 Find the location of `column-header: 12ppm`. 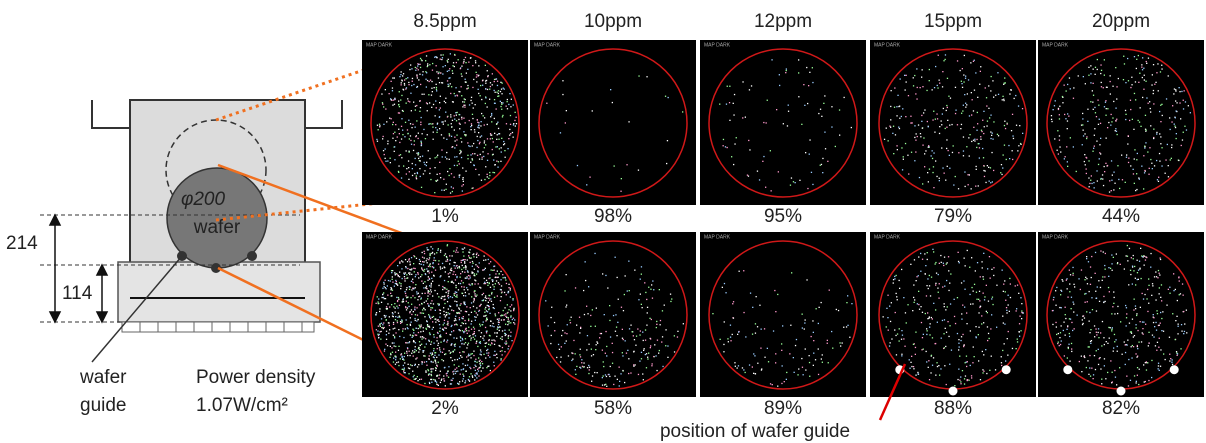

column-header: 12ppm is located at coordinates (783, 21).